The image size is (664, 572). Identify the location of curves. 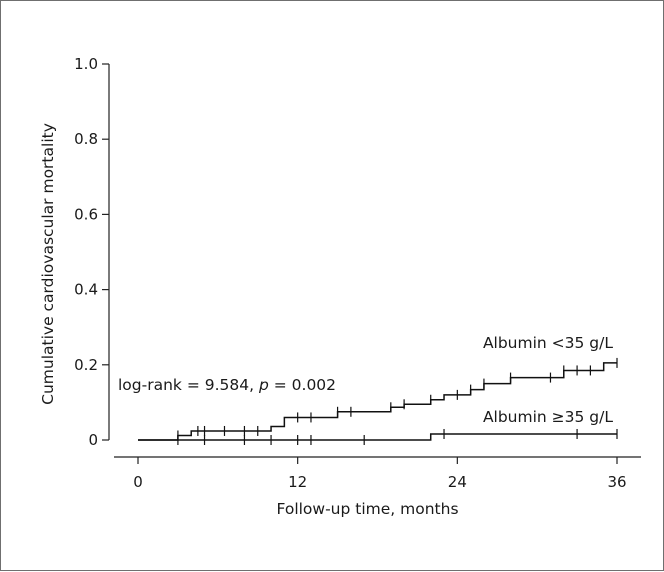
(377, 401).